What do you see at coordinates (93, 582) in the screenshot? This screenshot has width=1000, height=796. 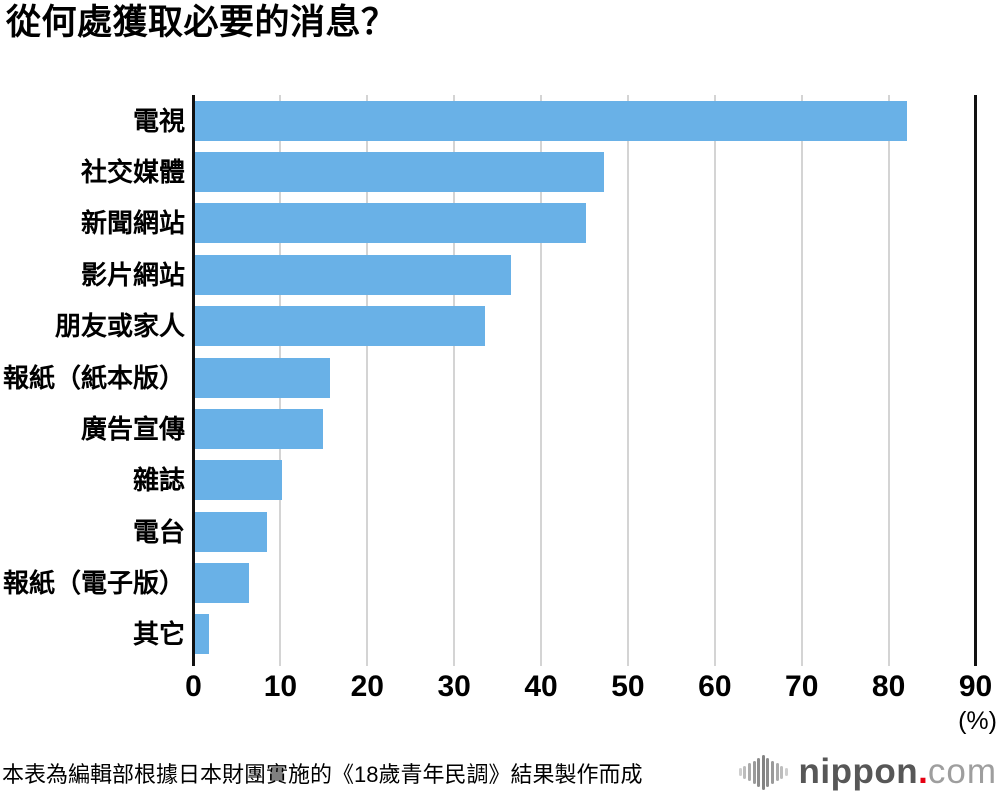 I see `category-label: 報紙（電子版）` at bounding box center [93, 582].